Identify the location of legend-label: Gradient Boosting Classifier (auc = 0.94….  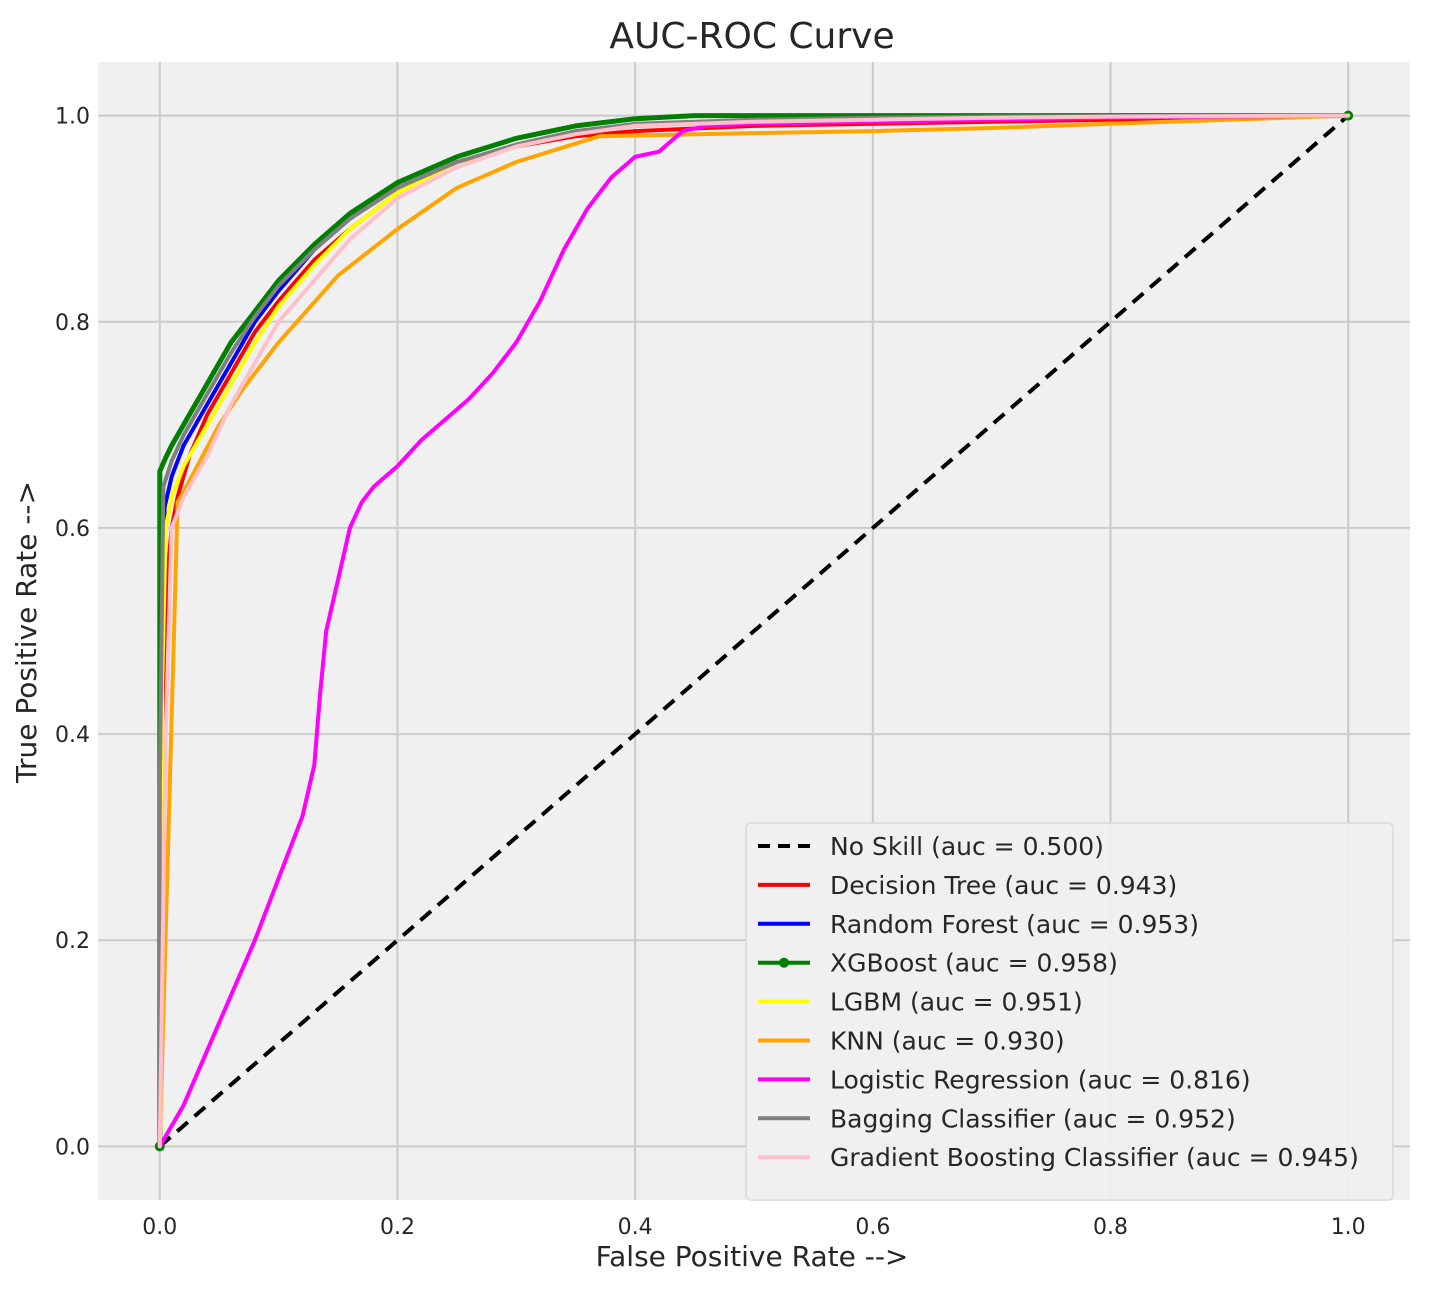
(1094, 1157).